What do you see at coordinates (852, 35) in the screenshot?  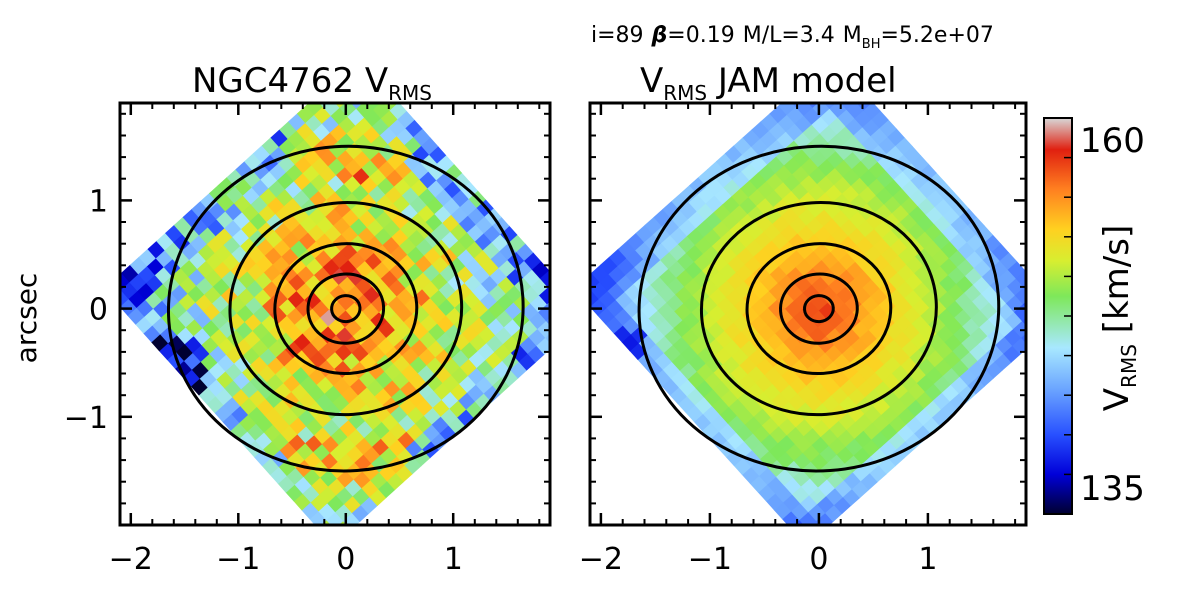 I see `param-mbh-pre: M` at bounding box center [852, 35].